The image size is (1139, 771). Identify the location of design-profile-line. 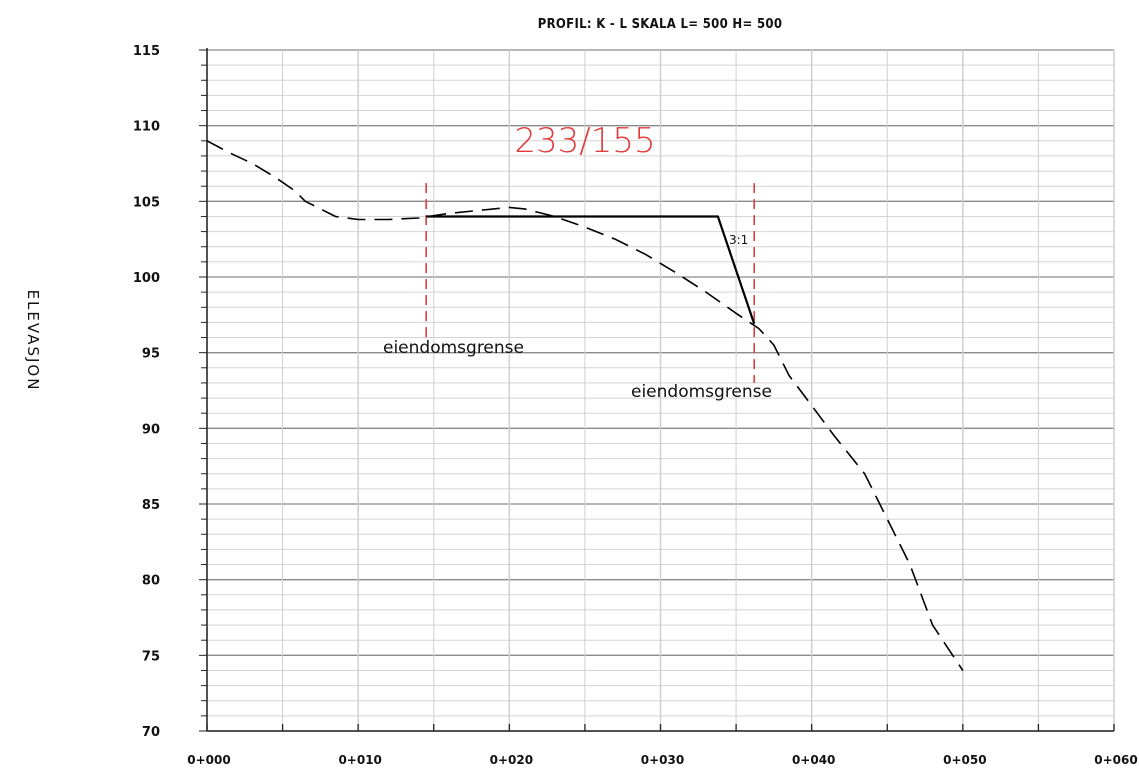
(591, 270).